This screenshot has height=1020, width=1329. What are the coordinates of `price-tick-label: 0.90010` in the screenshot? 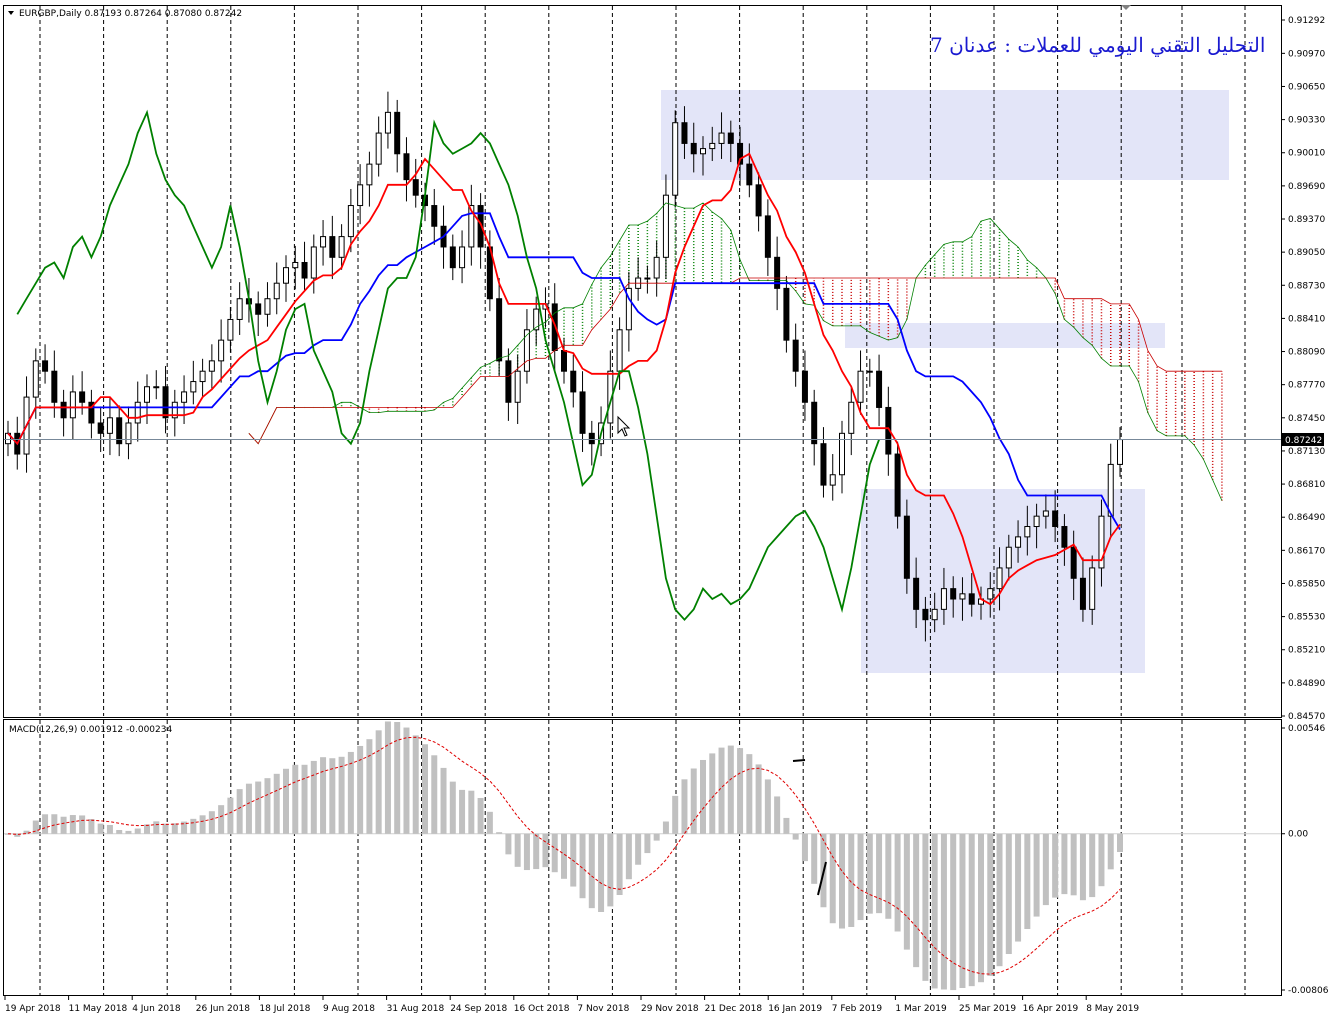 It's located at (1306, 154).